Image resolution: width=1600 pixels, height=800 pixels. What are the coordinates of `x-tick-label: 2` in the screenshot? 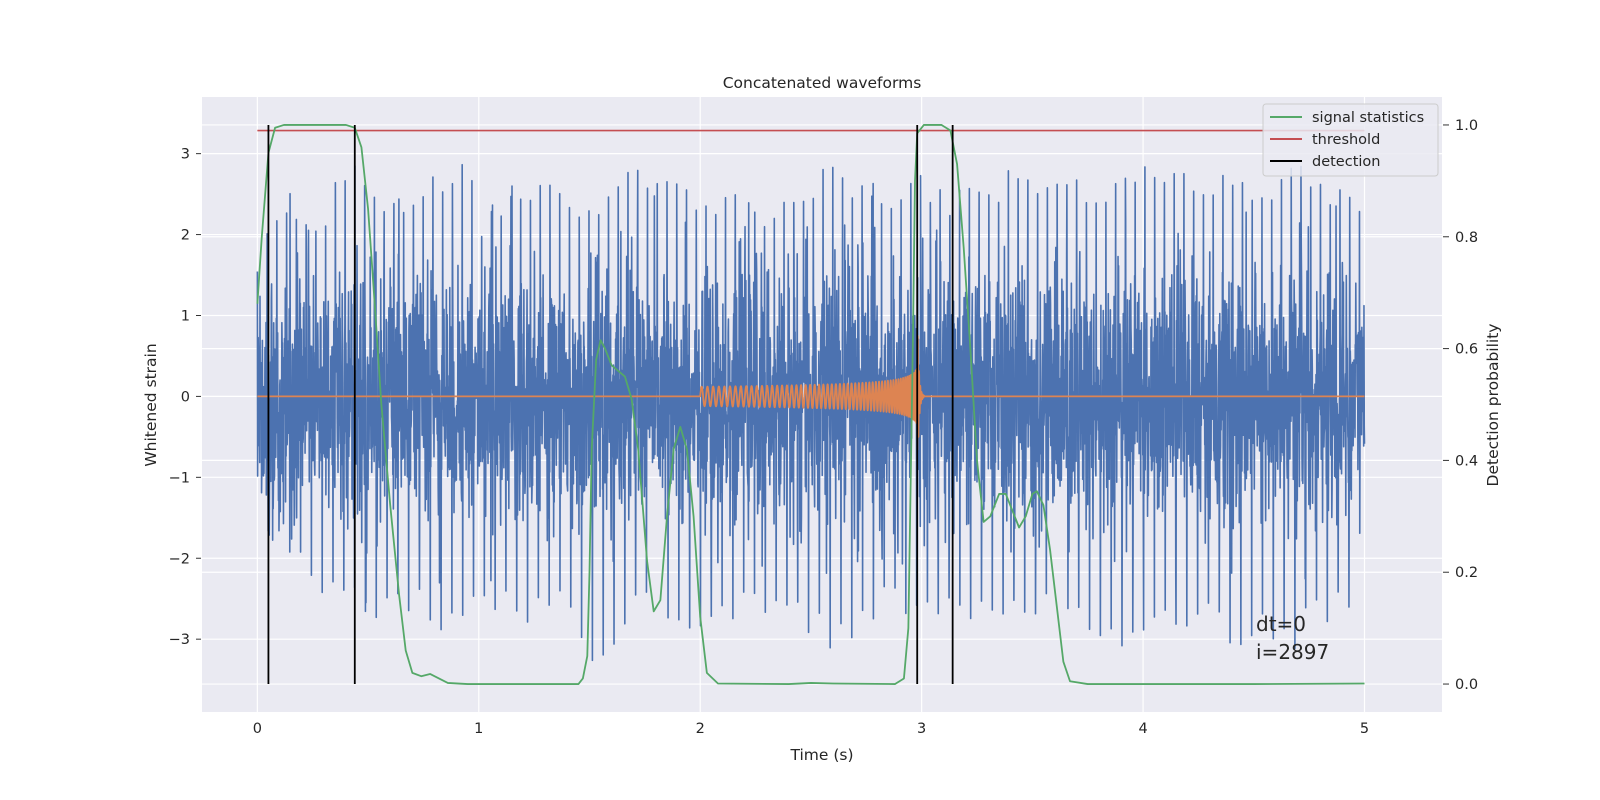 It's located at (700, 729).